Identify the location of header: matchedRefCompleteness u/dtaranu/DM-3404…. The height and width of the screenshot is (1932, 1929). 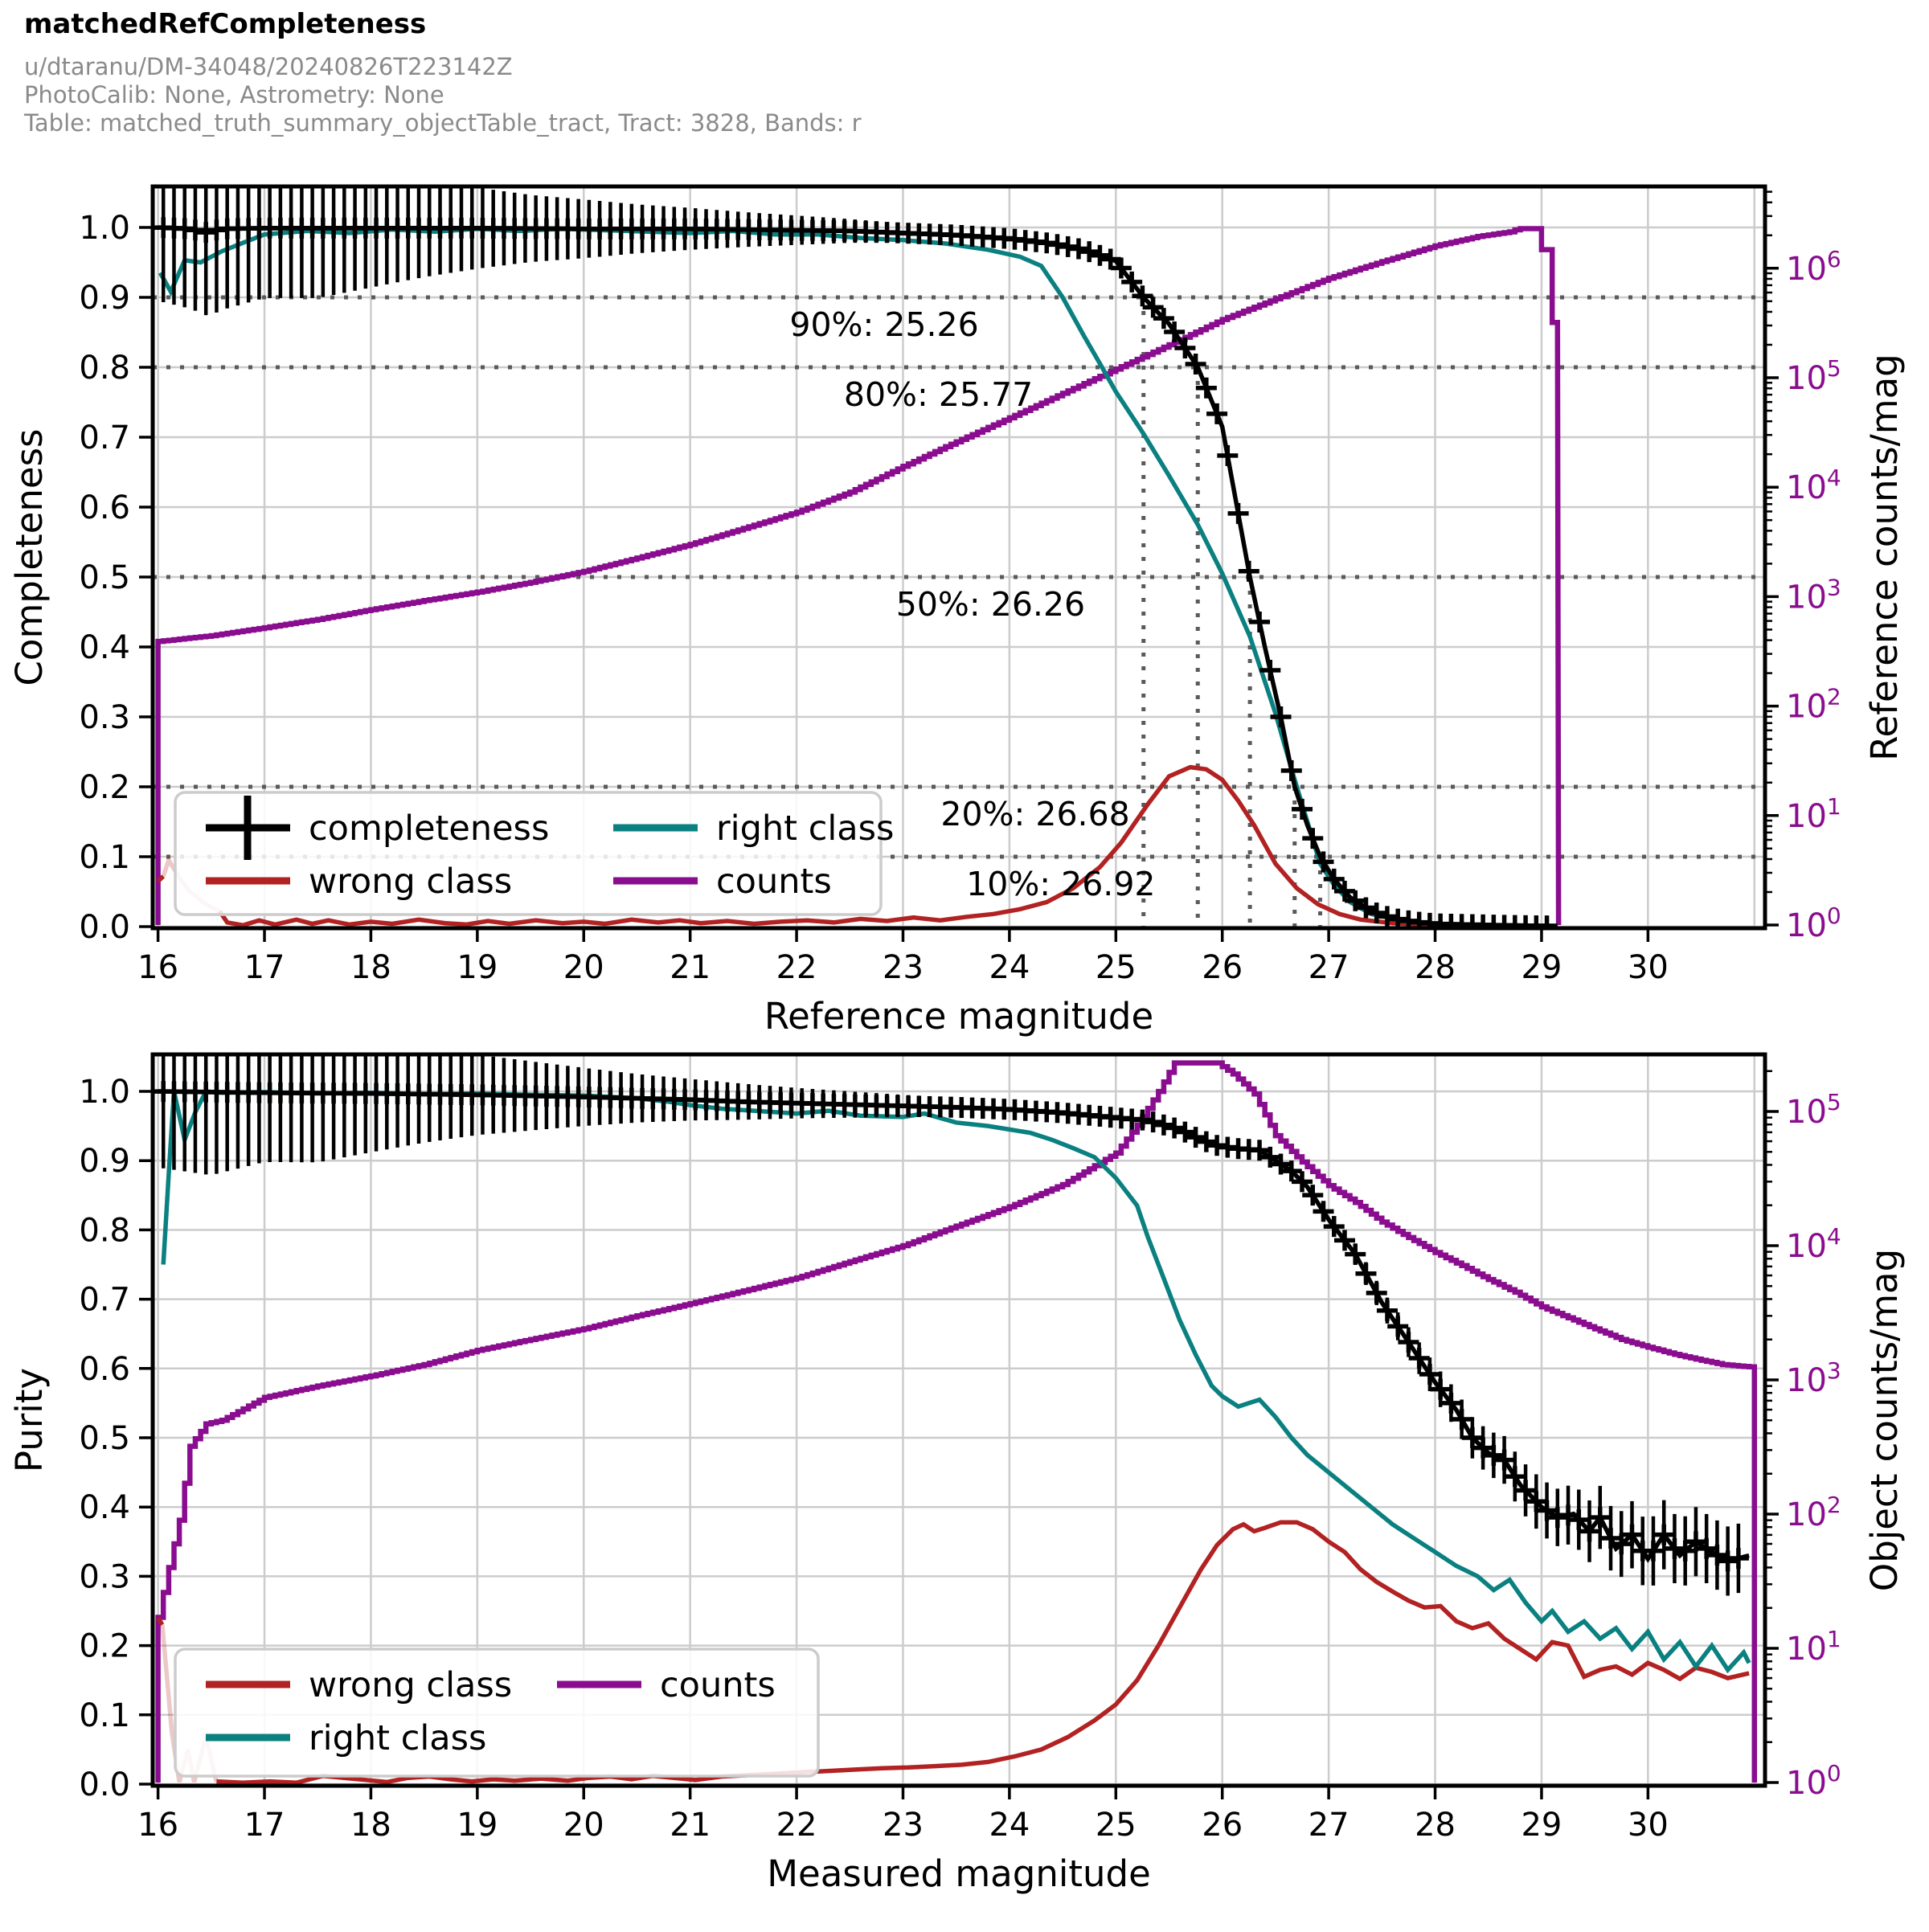
(443, 72).